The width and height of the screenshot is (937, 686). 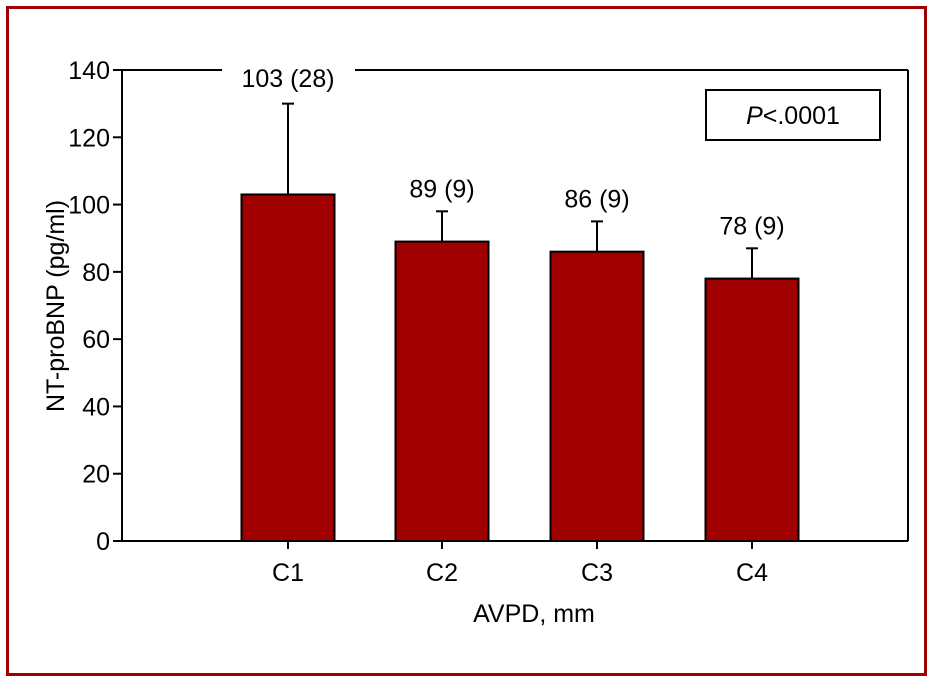 What do you see at coordinates (288, 573) in the screenshot?
I see `x-tick-label: C1` at bounding box center [288, 573].